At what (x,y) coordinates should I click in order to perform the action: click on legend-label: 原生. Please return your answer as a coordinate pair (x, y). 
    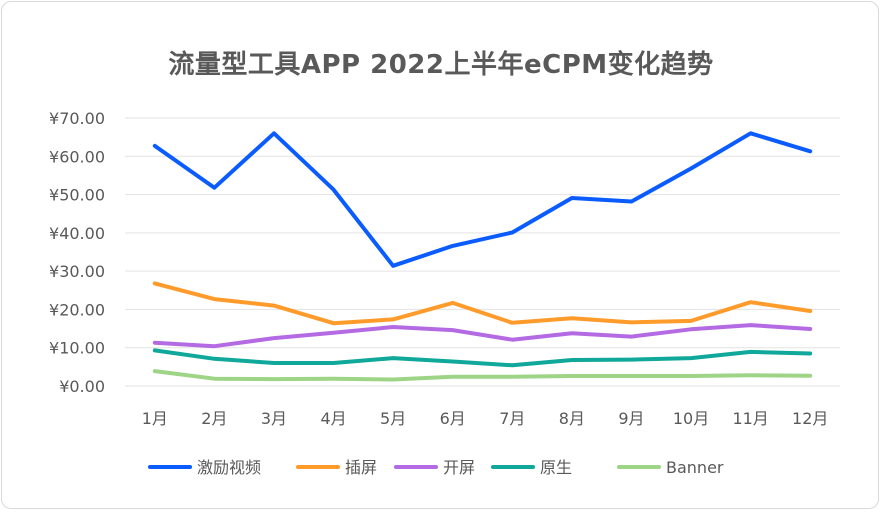
    Looking at the image, I should click on (556, 467).